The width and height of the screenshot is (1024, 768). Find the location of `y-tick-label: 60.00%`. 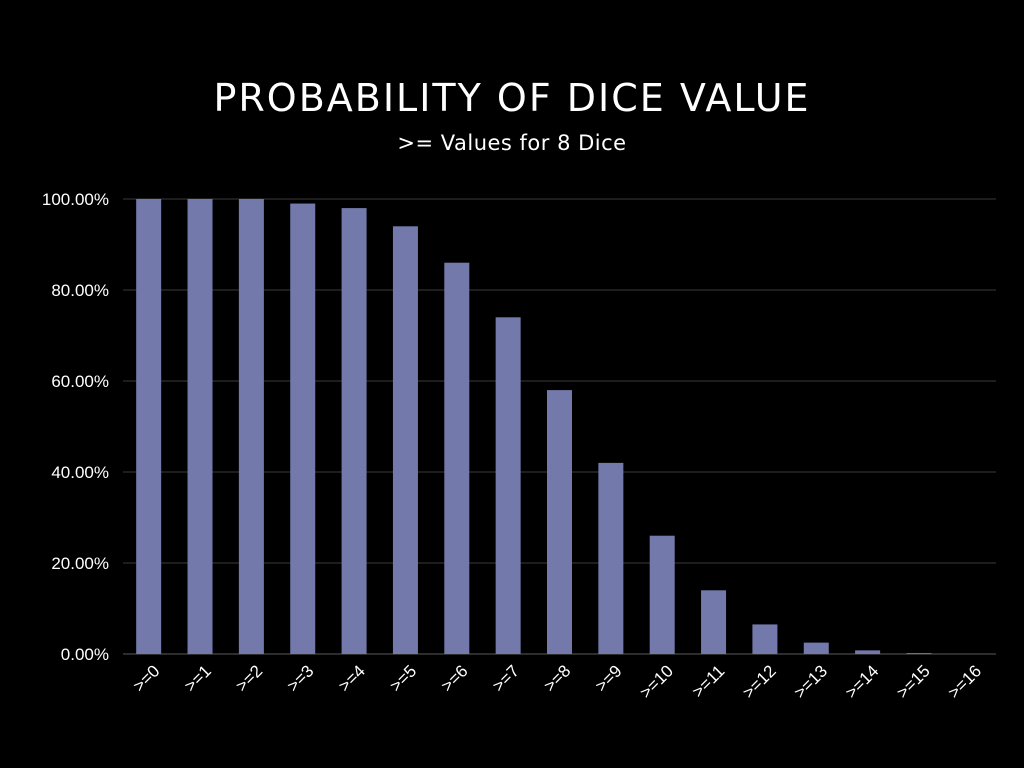

y-tick-label: 60.00% is located at coordinates (80, 381).